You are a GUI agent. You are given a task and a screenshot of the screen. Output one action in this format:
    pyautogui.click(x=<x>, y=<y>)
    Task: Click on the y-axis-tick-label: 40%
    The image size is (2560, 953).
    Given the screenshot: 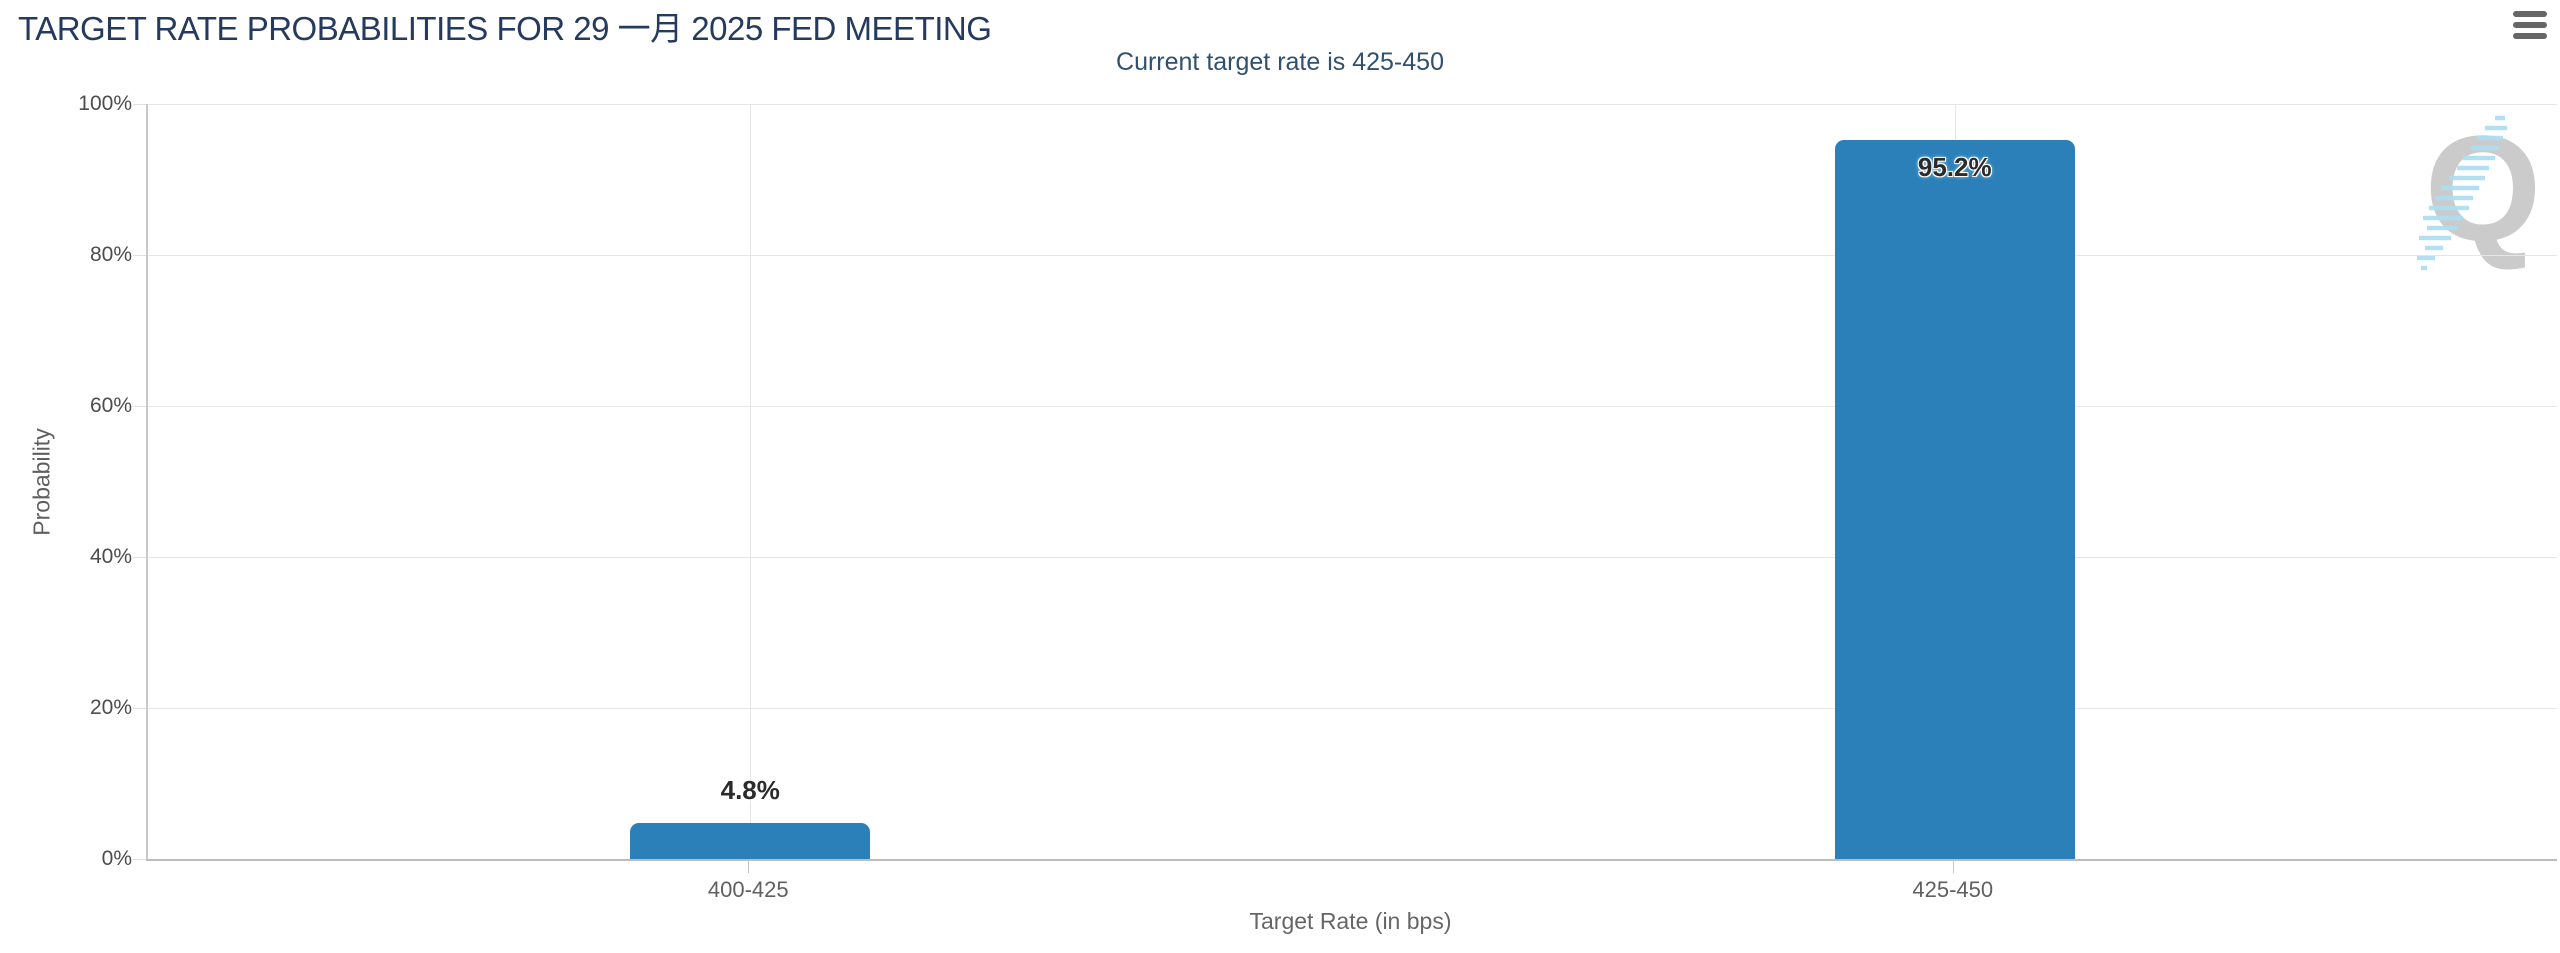 What is the action you would take?
    pyautogui.click(x=110, y=556)
    